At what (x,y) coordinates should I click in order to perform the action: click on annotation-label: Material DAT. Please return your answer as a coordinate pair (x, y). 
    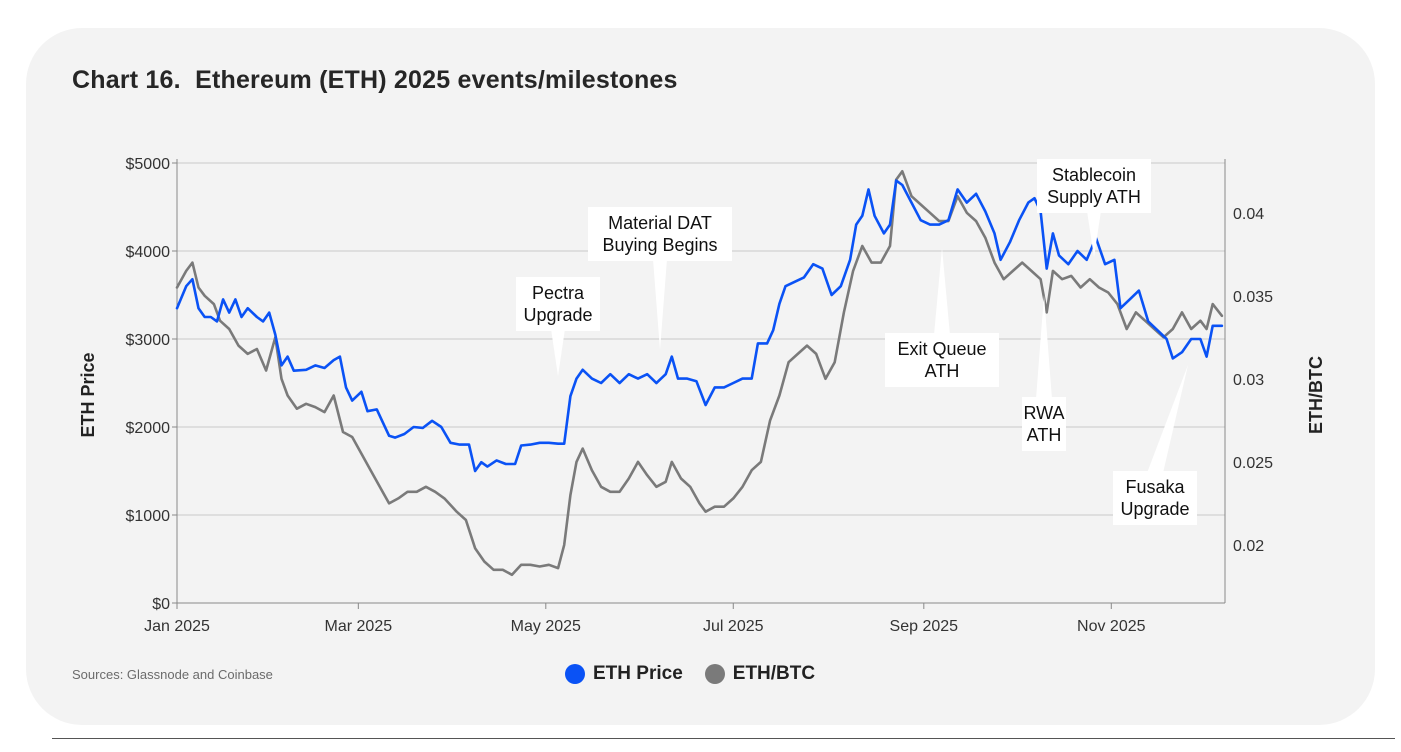
    Looking at the image, I should click on (660, 223).